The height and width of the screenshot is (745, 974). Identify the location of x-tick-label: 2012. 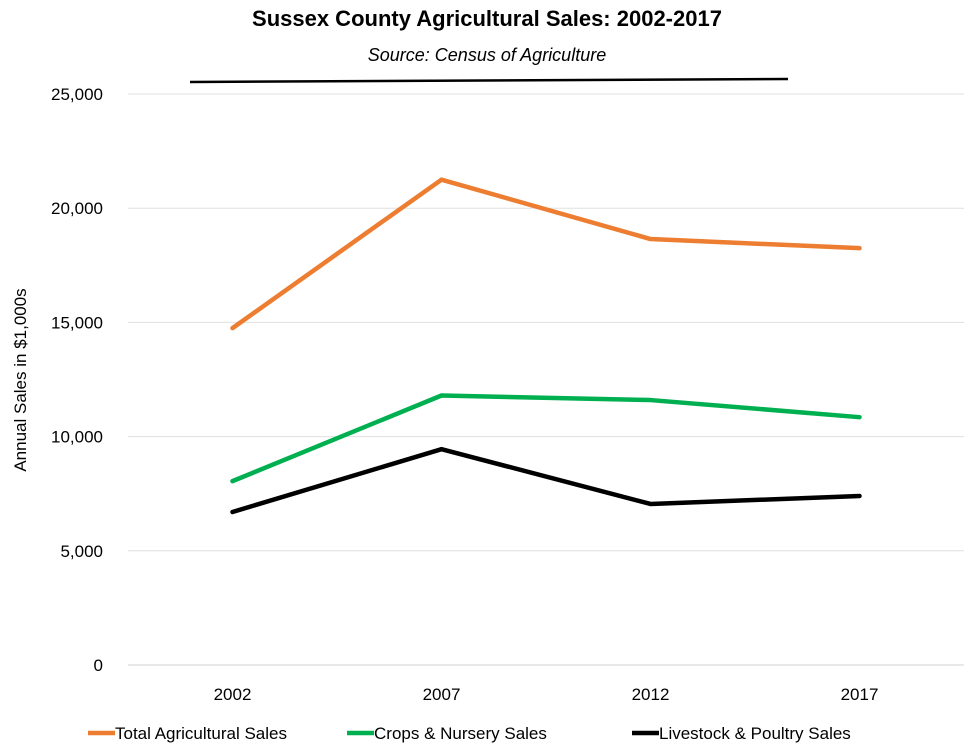
(651, 694).